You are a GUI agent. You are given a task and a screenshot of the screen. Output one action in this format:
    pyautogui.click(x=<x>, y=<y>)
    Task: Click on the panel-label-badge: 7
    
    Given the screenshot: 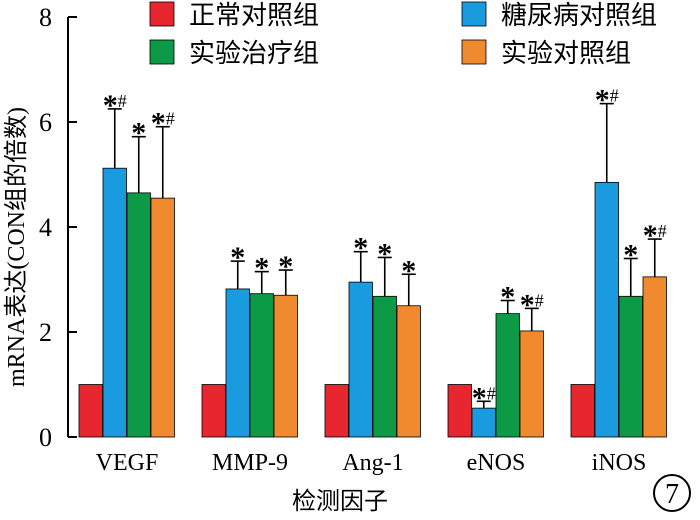 What is the action you would take?
    pyautogui.click(x=672, y=493)
    